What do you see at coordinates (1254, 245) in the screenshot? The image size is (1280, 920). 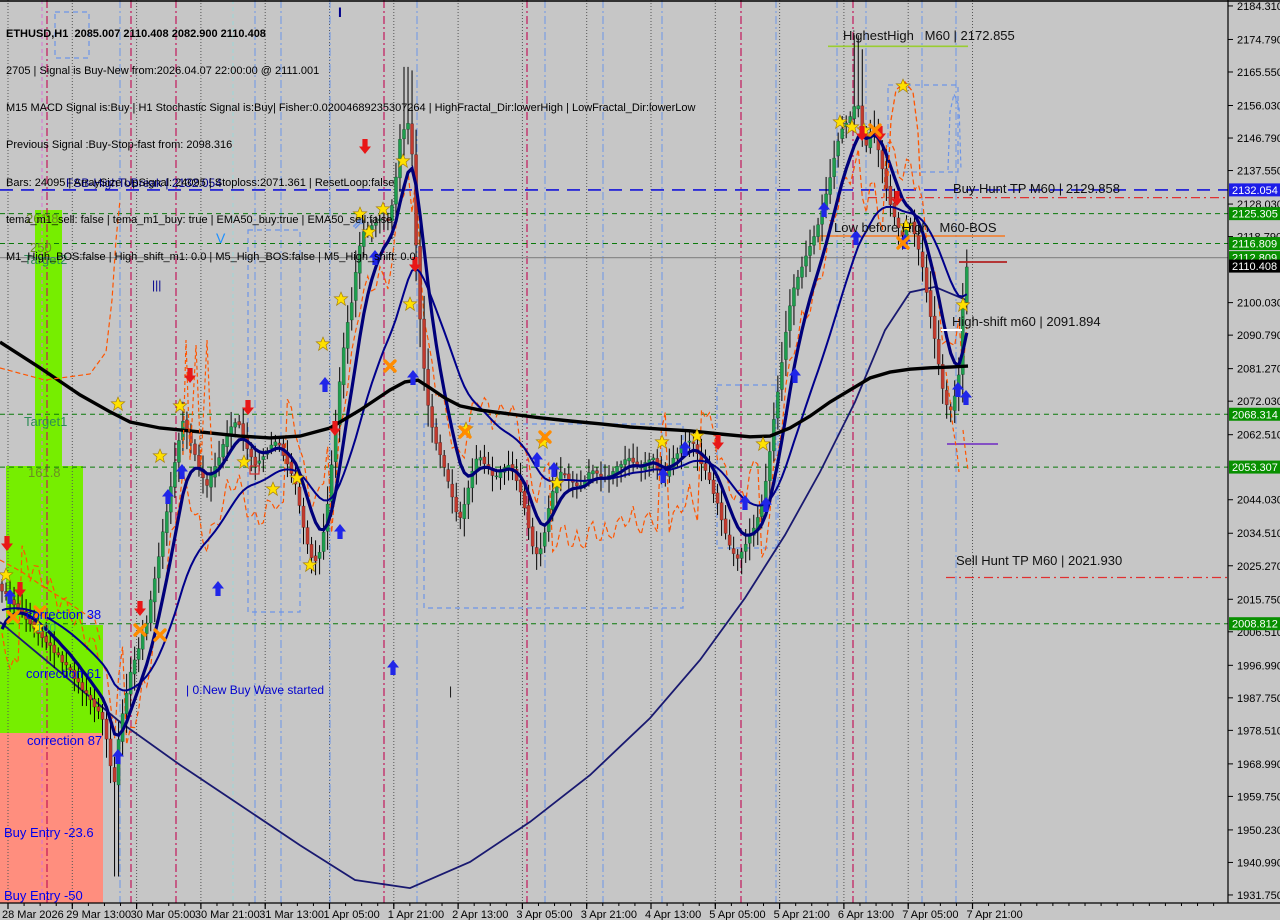 I see `price-badge-label: 2116.809` at bounding box center [1254, 245].